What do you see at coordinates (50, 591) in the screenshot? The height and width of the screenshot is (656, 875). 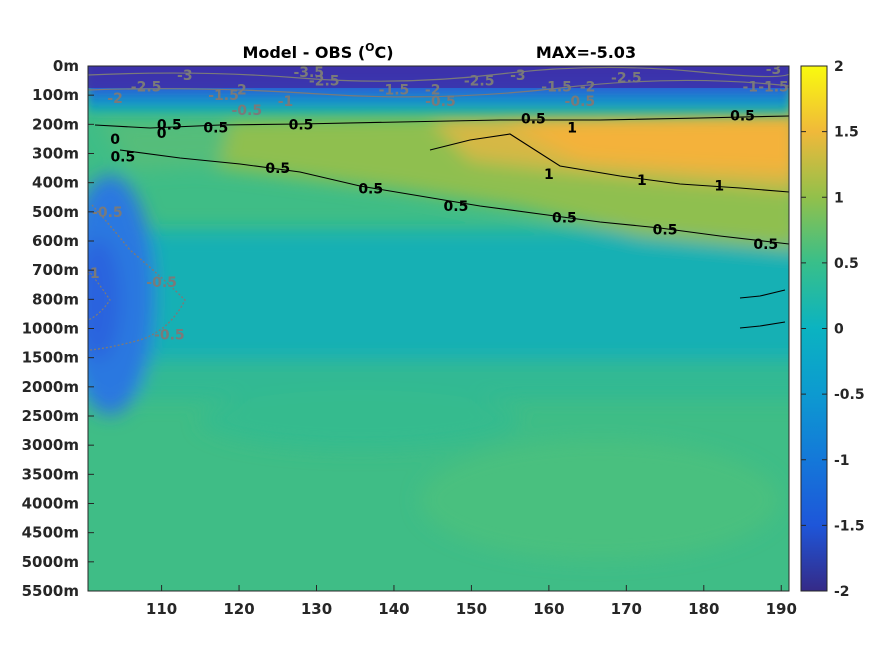 I see `y-tick-label: 5500m` at bounding box center [50, 591].